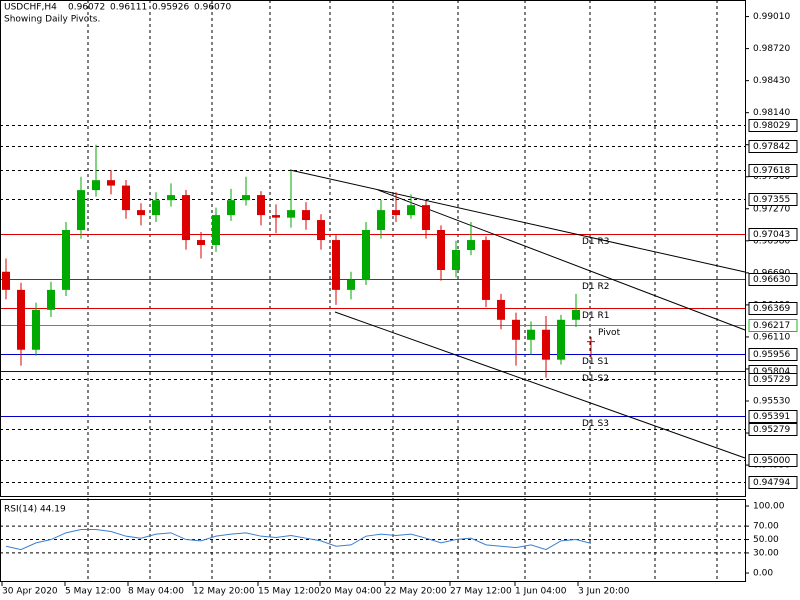 The height and width of the screenshot is (600, 800). Describe the element at coordinates (771, 113) in the screenshot. I see `y-tick-label: 0.98140` at that location.